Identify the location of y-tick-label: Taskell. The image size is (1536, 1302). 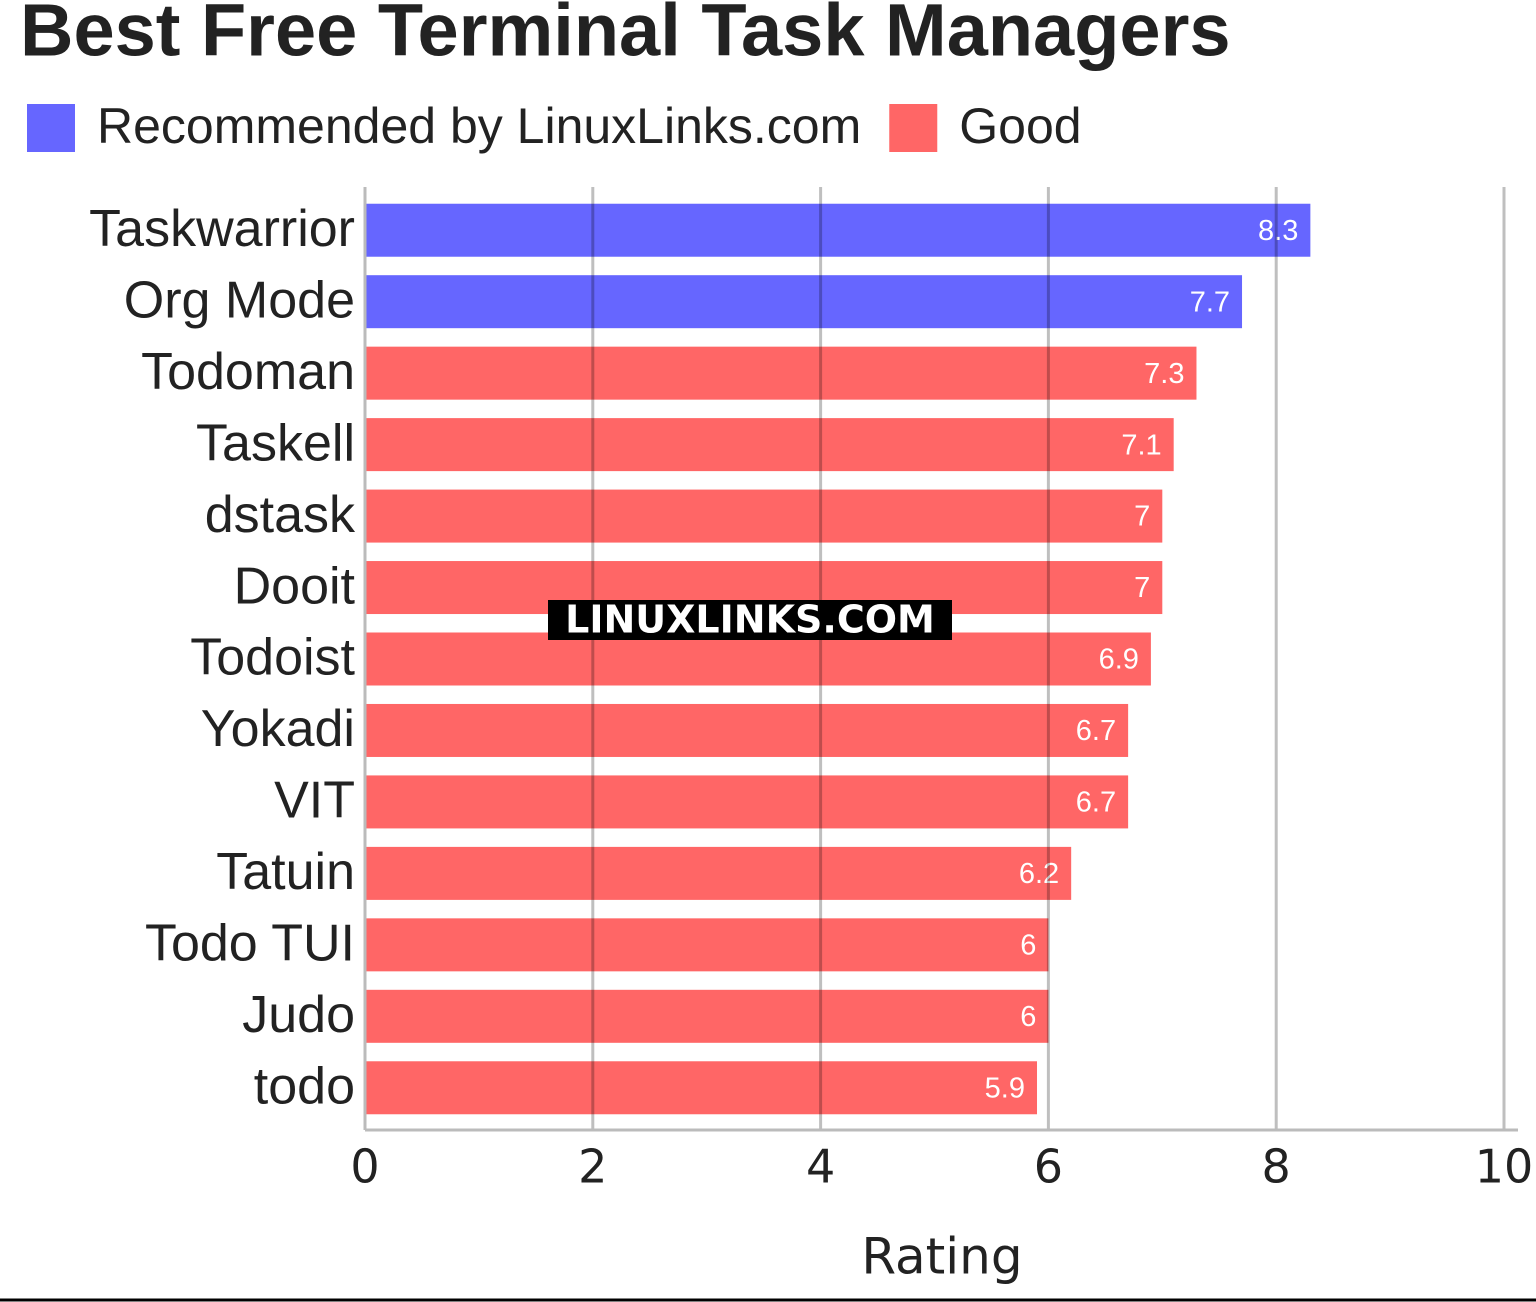
(275, 443).